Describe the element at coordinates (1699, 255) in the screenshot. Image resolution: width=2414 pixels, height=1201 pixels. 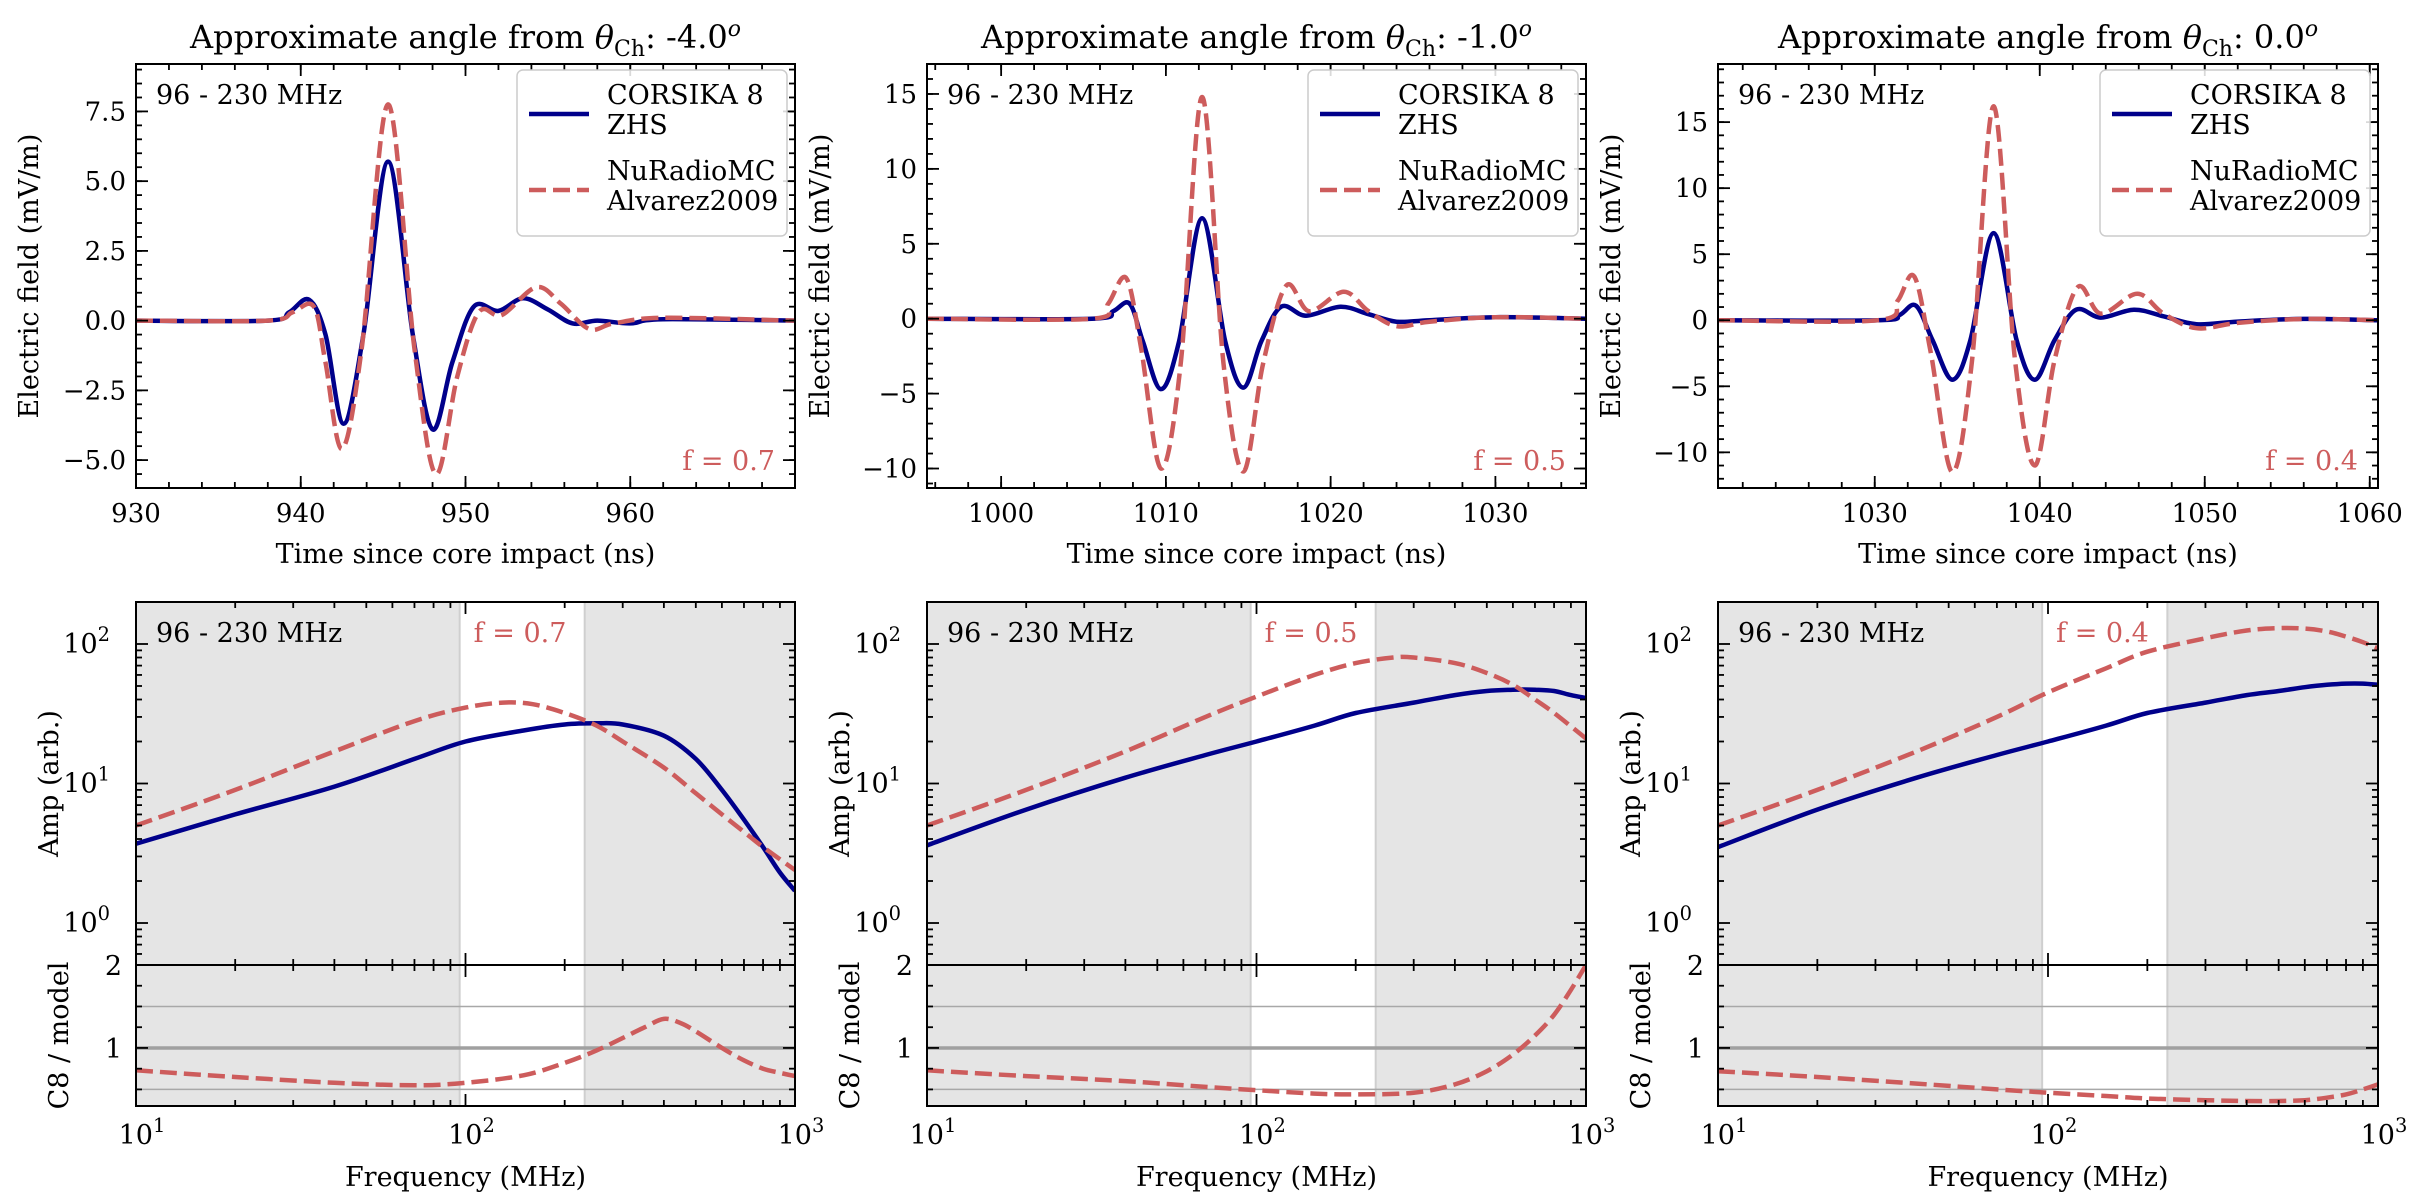
I see `y-tick-label: 5` at that location.